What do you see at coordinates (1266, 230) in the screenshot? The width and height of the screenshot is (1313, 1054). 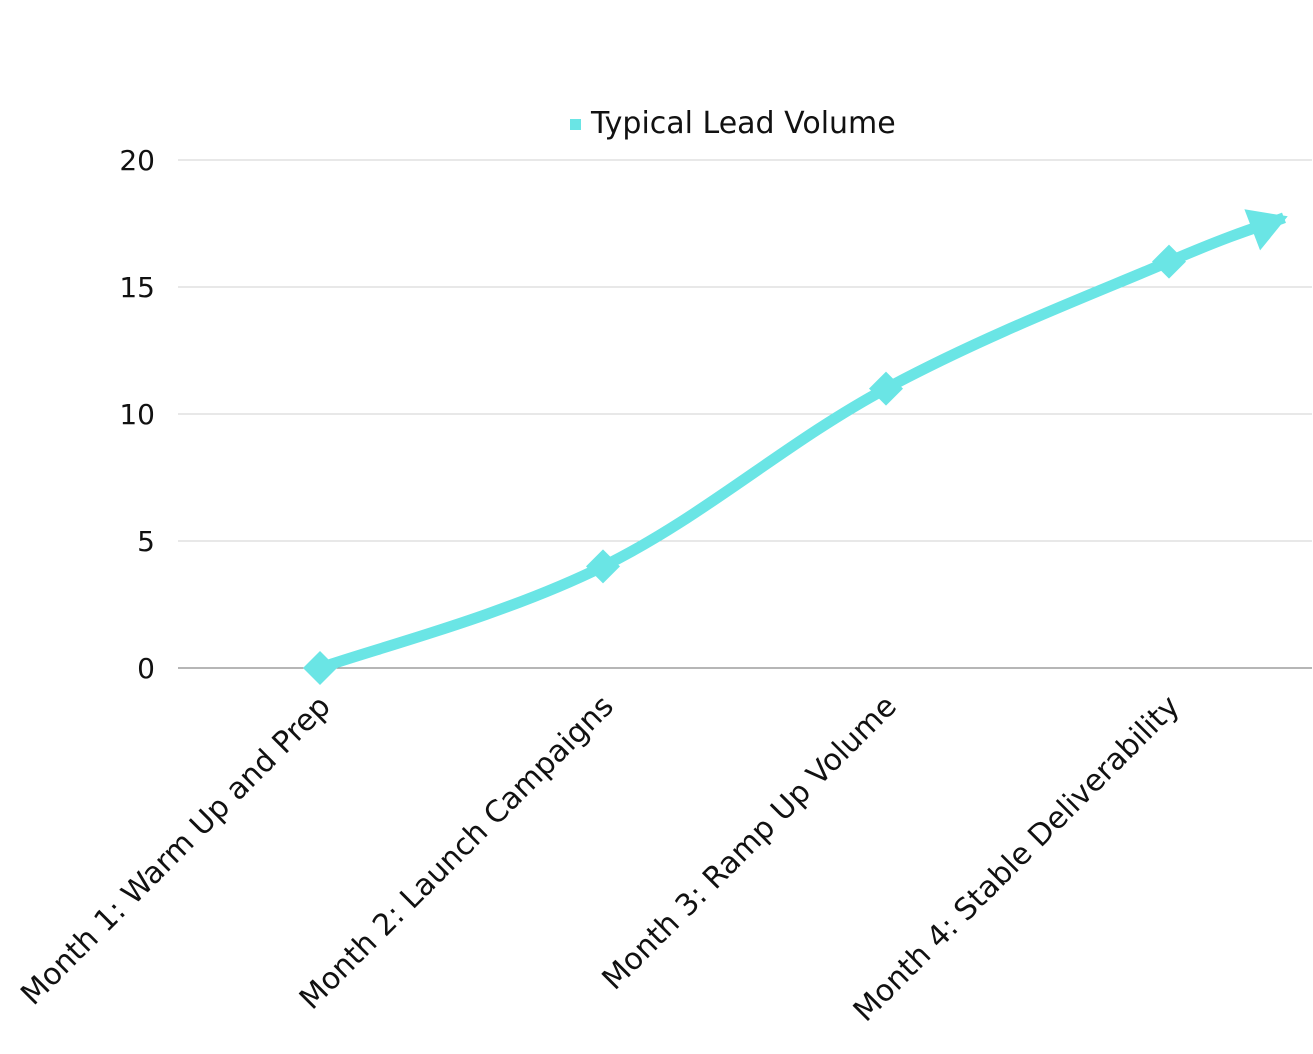 I see `series-arrowhead` at bounding box center [1266, 230].